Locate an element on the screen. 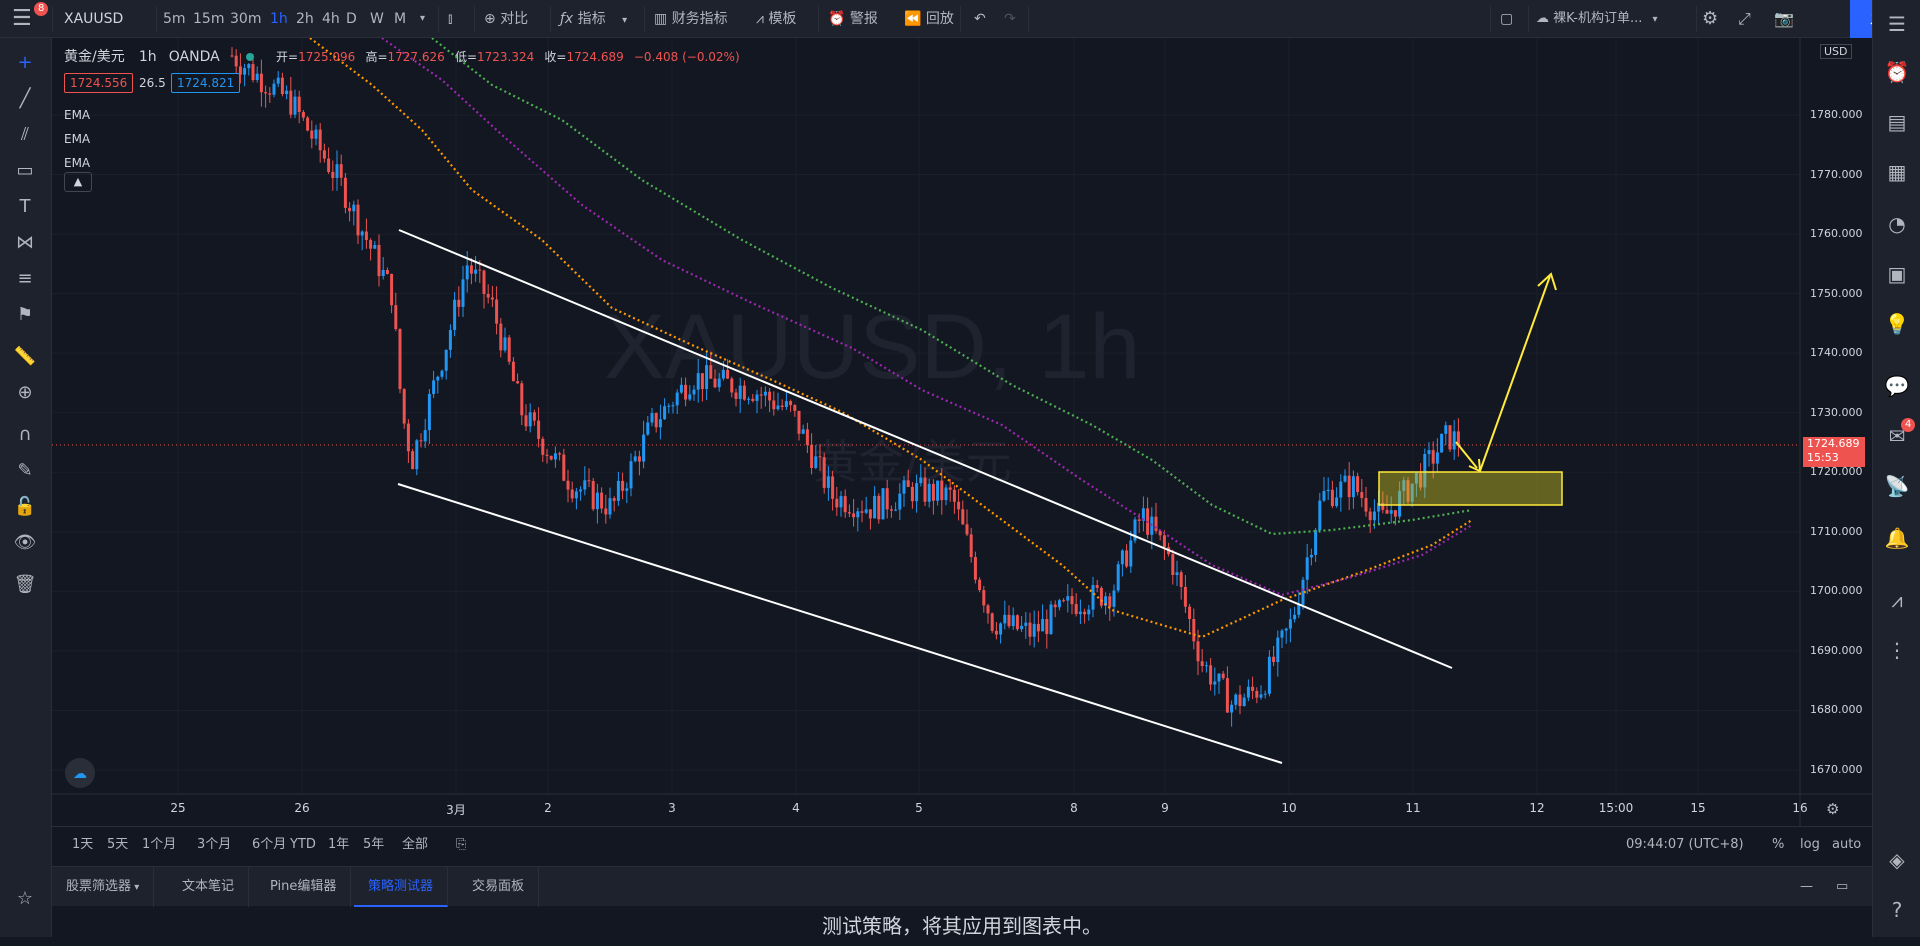 The width and height of the screenshot is (1920, 946). symbol-search-button: XAUUSD is located at coordinates (94, 19).